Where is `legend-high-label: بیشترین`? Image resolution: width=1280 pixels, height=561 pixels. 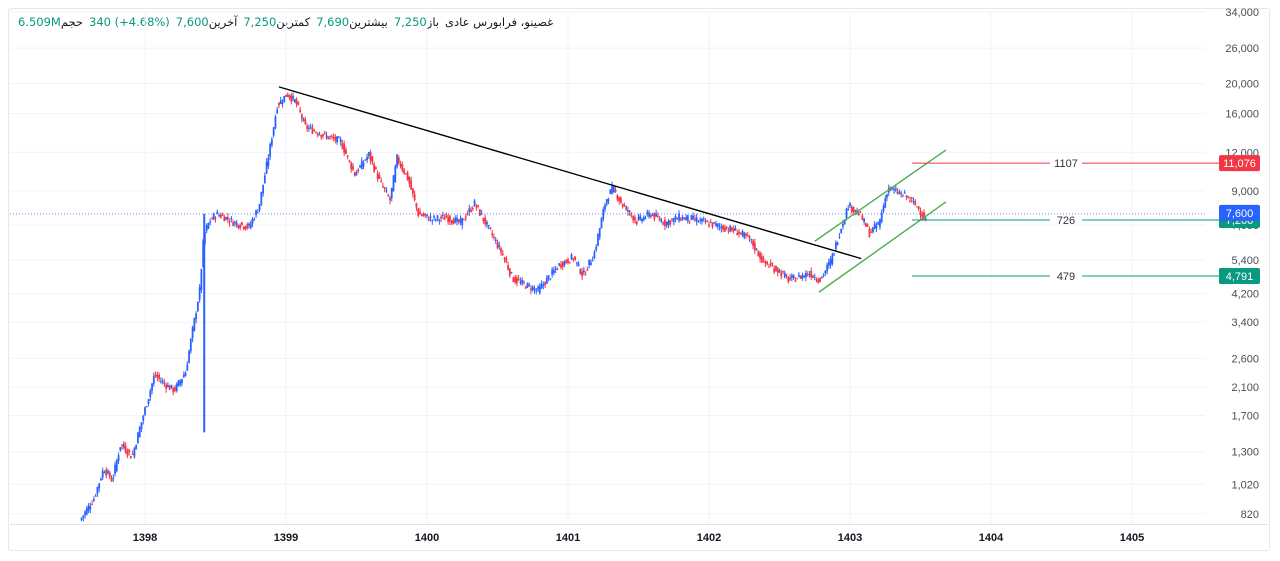
legend-high-label: بیشترین is located at coordinates (368, 22).